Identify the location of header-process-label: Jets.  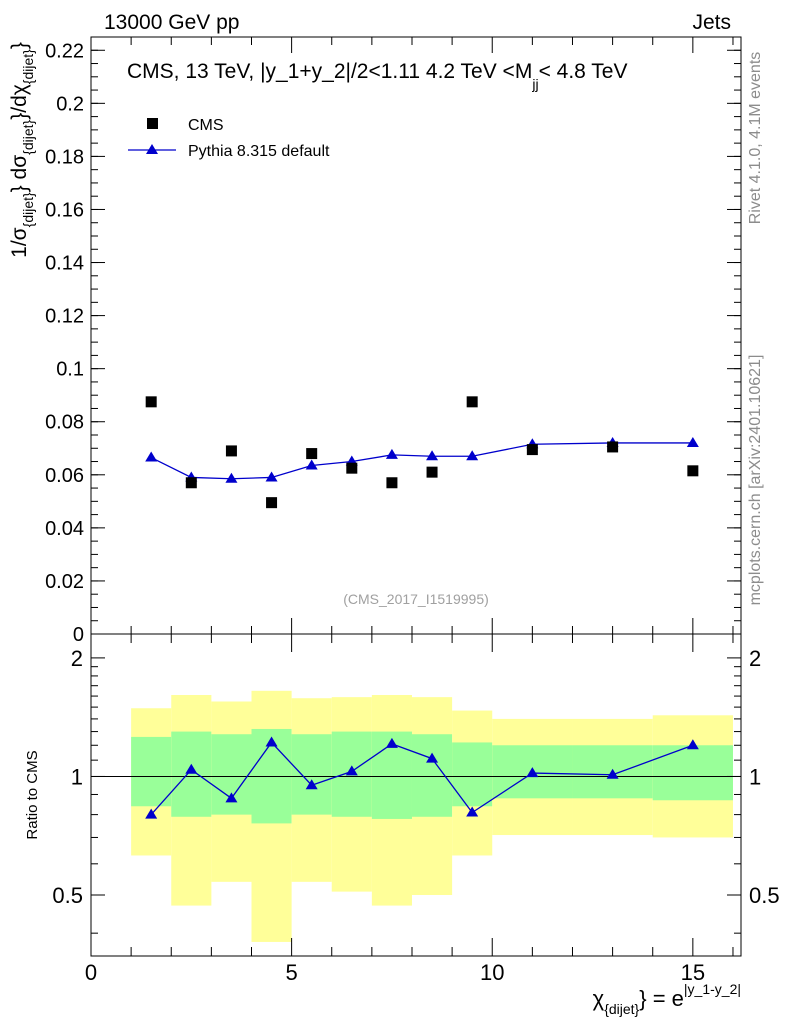
(711, 22).